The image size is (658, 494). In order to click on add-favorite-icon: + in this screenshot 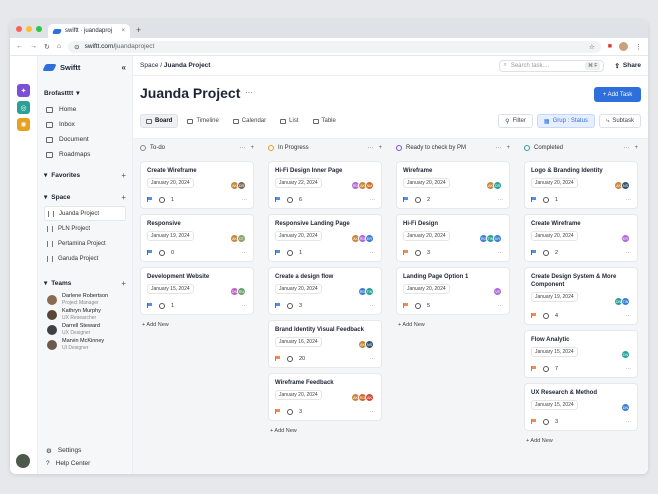, I will do `click(123, 175)`.